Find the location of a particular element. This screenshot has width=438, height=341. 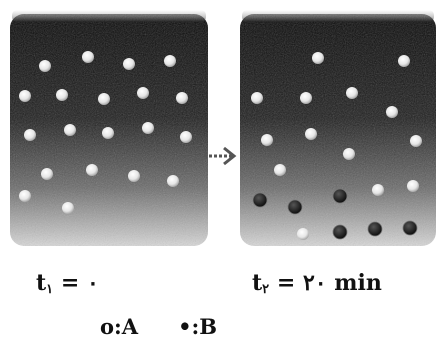

legend-item-a: o:A is located at coordinates (119, 326).